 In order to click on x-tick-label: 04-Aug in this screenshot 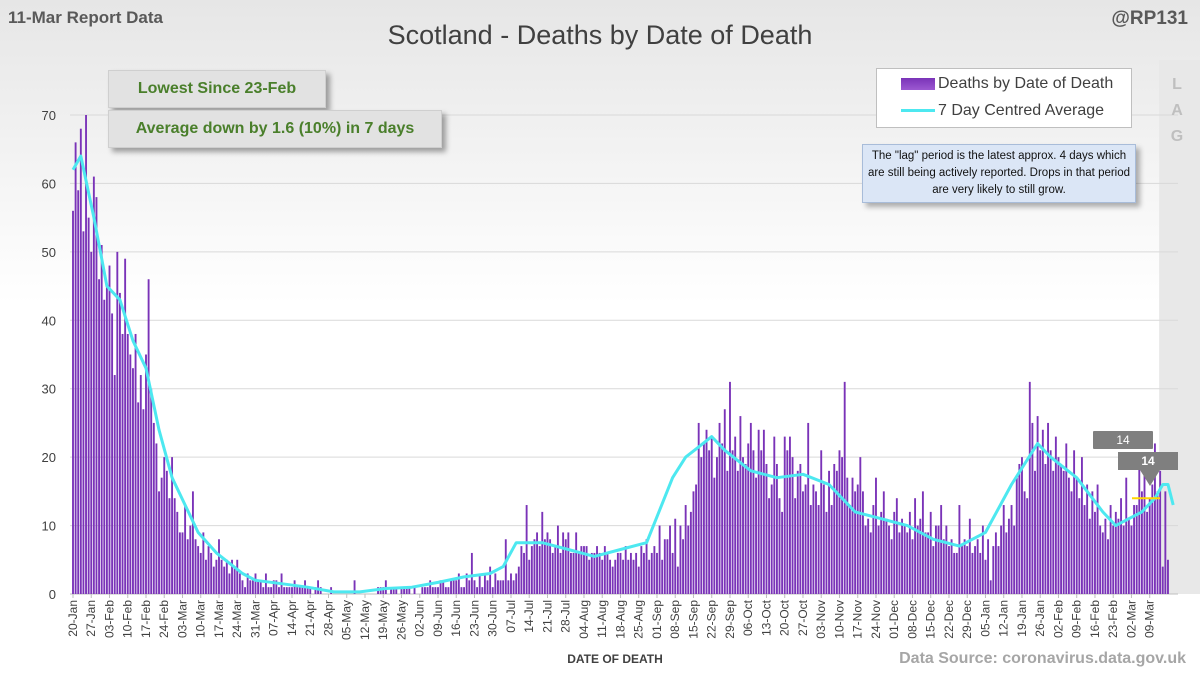, I will do `click(584, 619)`.